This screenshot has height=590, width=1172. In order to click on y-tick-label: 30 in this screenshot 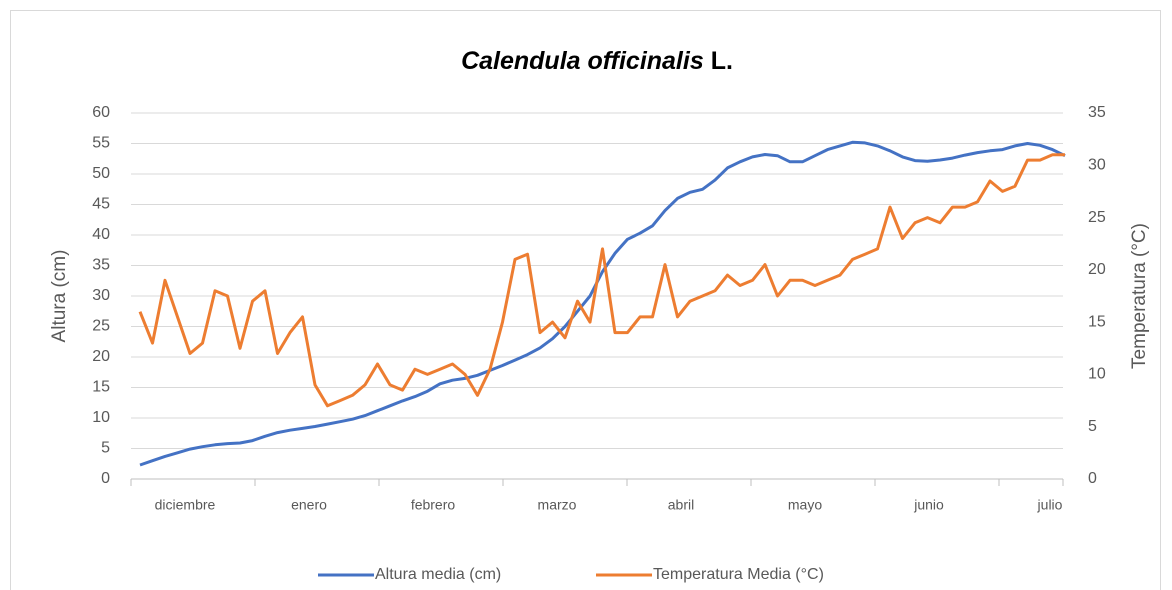, I will do `click(101, 295)`.